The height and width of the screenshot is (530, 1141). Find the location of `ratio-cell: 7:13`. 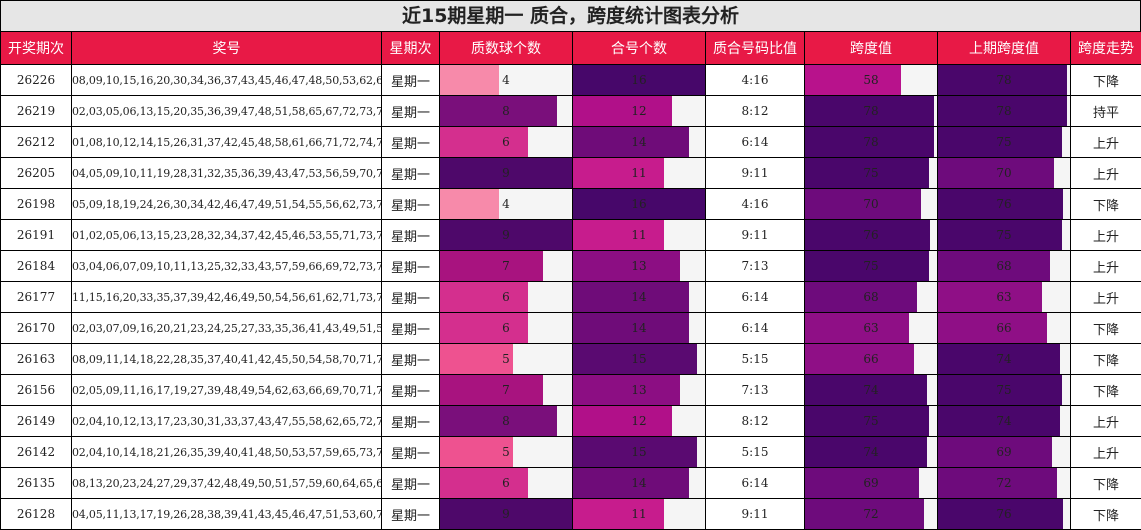

ratio-cell: 7:13 is located at coordinates (755, 390).